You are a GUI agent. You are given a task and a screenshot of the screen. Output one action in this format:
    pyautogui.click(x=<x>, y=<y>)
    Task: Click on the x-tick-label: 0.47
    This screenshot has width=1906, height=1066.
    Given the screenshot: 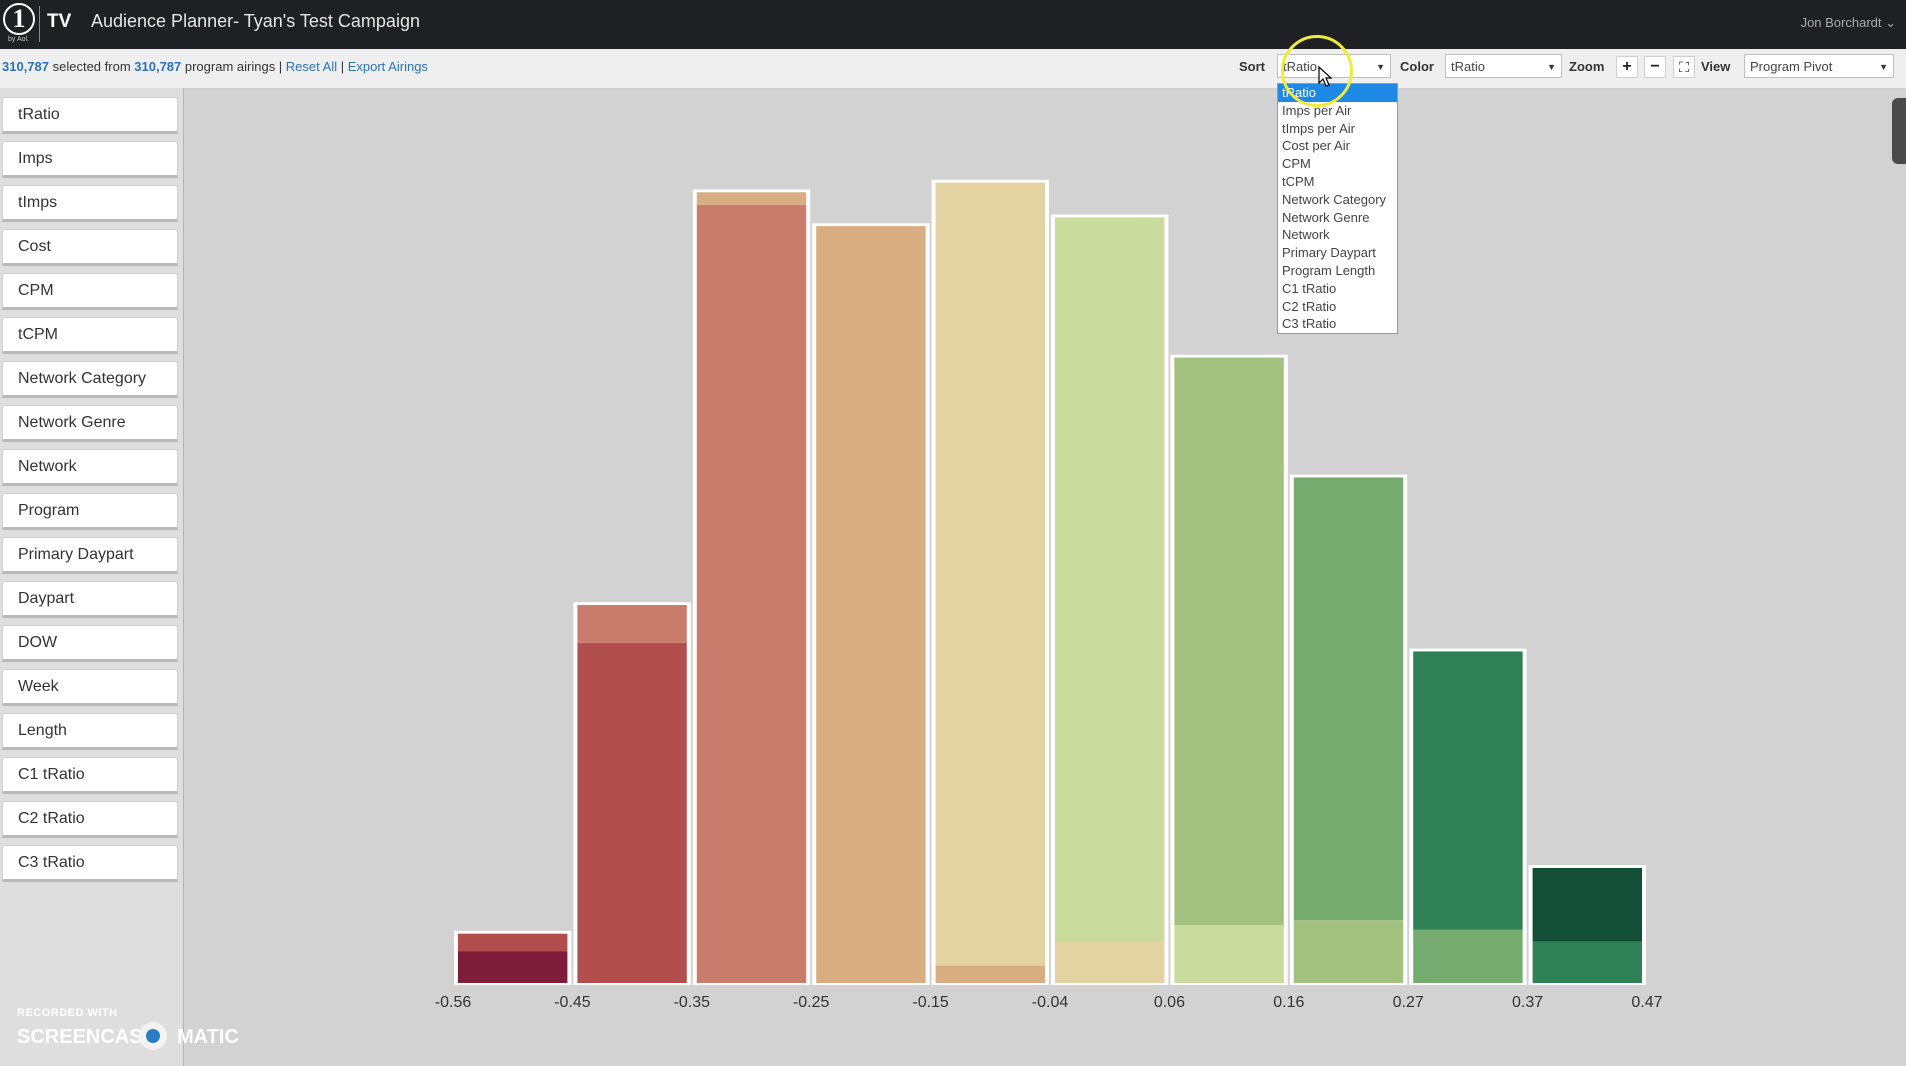 What is the action you would take?
    pyautogui.click(x=1646, y=1002)
    